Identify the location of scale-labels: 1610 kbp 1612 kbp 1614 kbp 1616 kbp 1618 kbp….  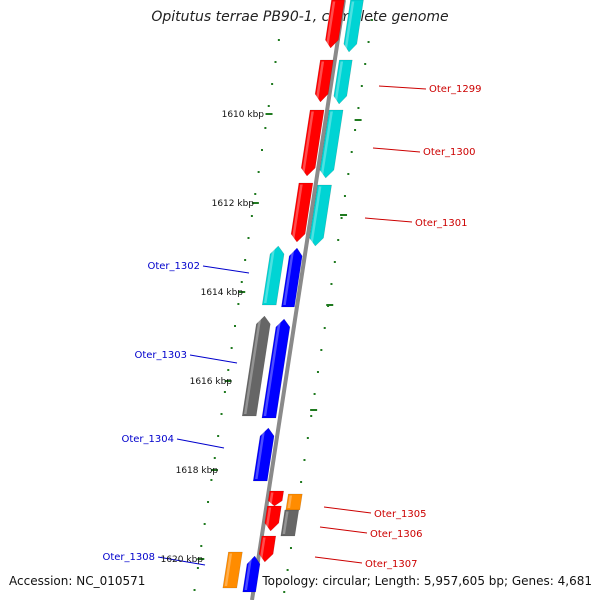
(213, 337).